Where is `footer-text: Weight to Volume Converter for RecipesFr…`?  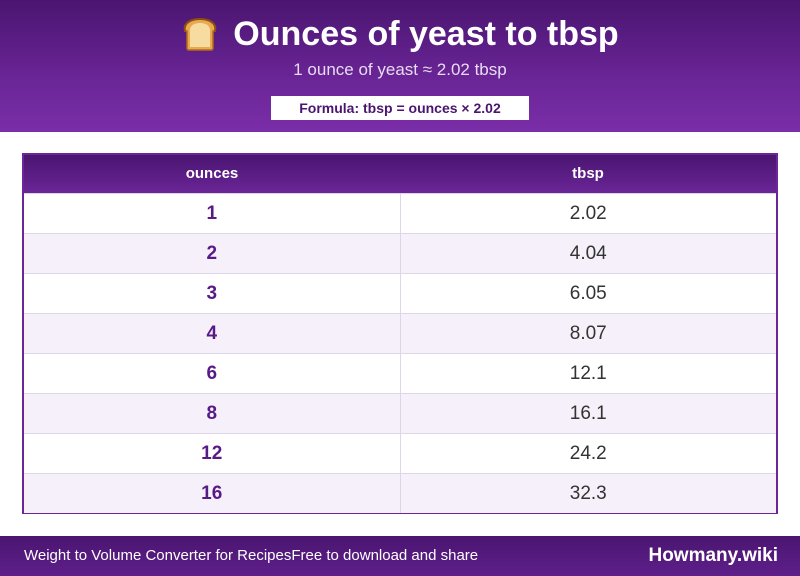
footer-text: Weight to Volume Converter for RecipesFr… is located at coordinates (251, 556).